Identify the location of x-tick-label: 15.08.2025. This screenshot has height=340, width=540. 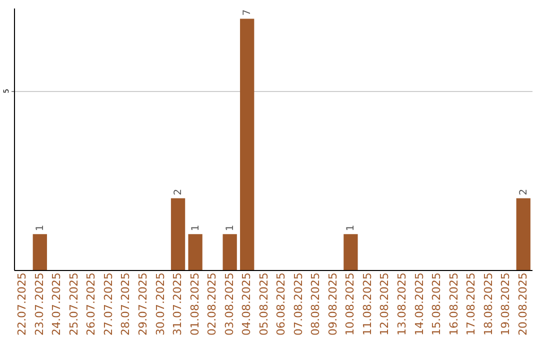
(437, 304).